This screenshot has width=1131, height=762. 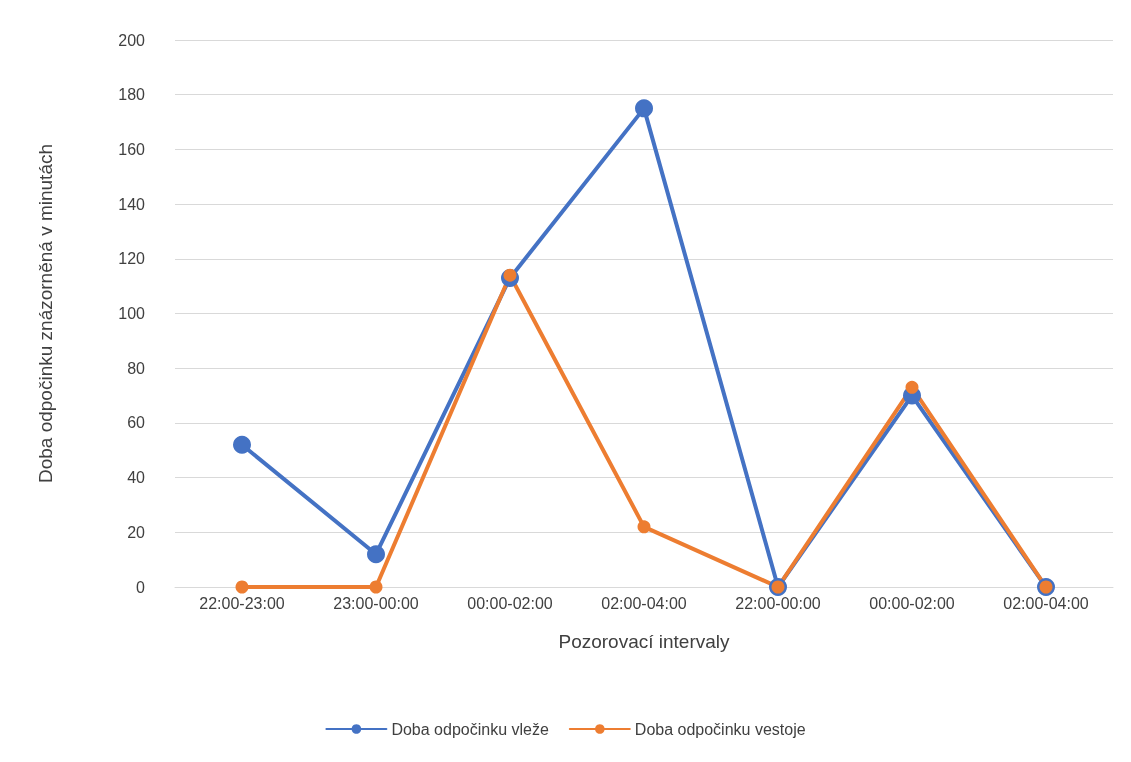 I want to click on y-tick-label: 40, so click(x=136, y=478).